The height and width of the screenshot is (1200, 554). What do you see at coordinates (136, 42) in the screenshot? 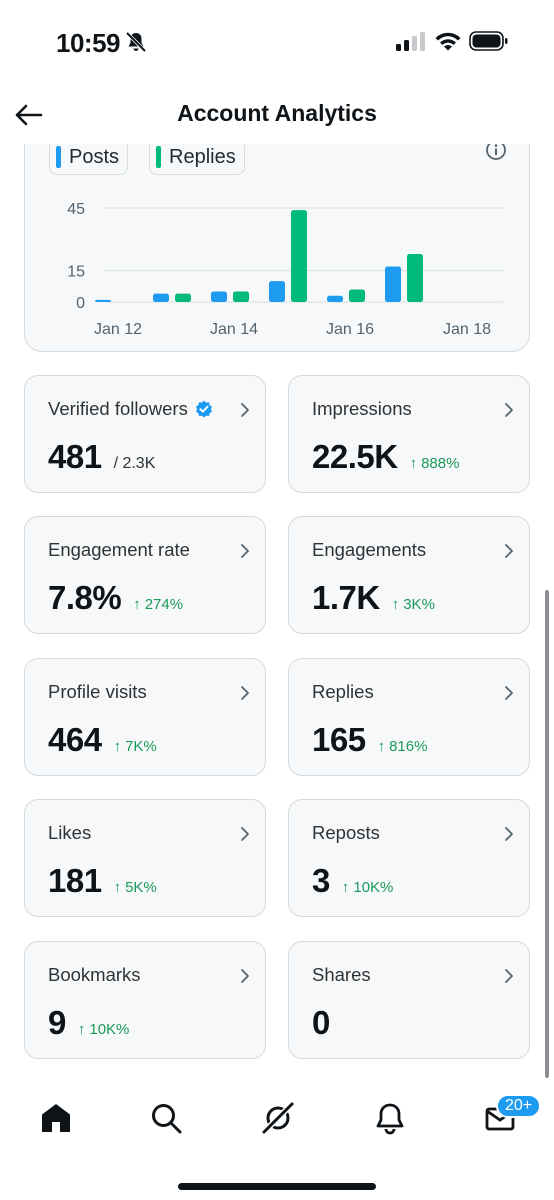
I see `bell-off-icon` at bounding box center [136, 42].